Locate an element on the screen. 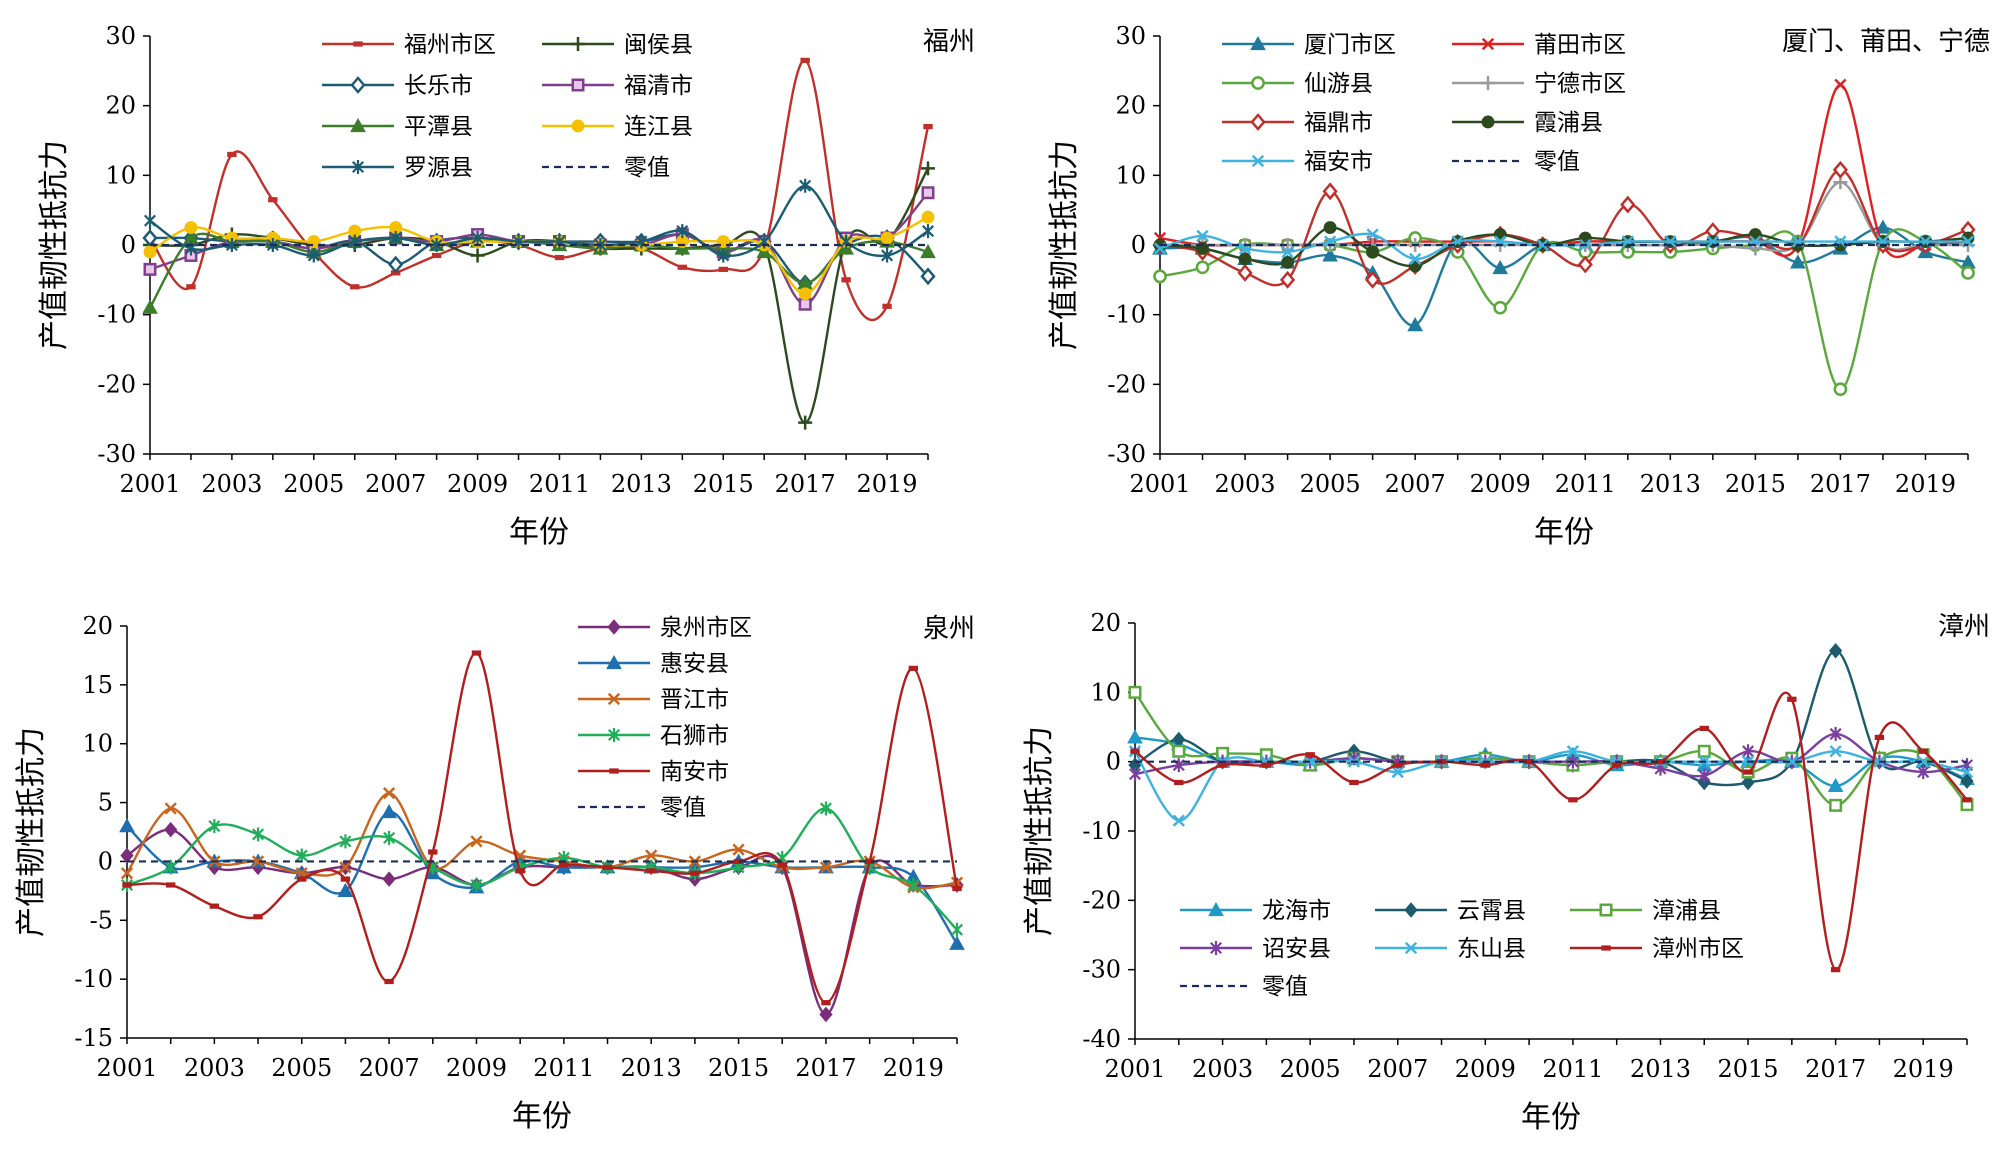 The image size is (2005, 1169). y-tick-label: 15 is located at coordinates (97, 685).